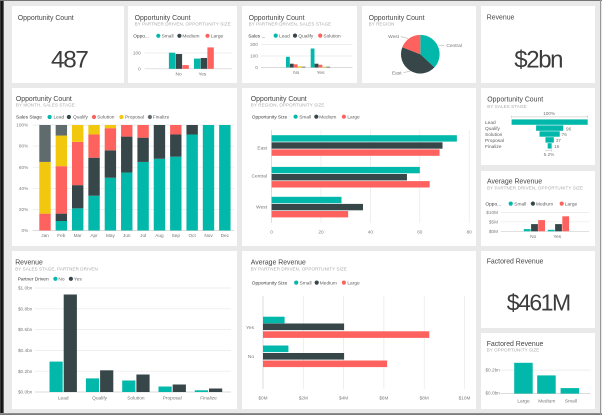 The width and height of the screenshot is (602, 415). Describe the element at coordinates (29, 118) in the screenshot. I see `svg-text: Sales Stage` at that location.